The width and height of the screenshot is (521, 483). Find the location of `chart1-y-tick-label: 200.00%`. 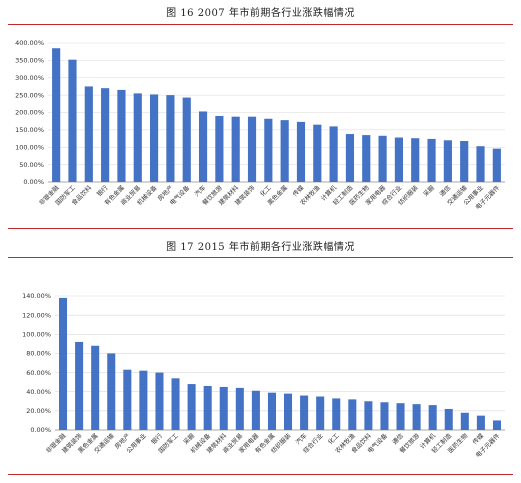

chart1-y-tick-label: 200.00% is located at coordinates (29, 113).